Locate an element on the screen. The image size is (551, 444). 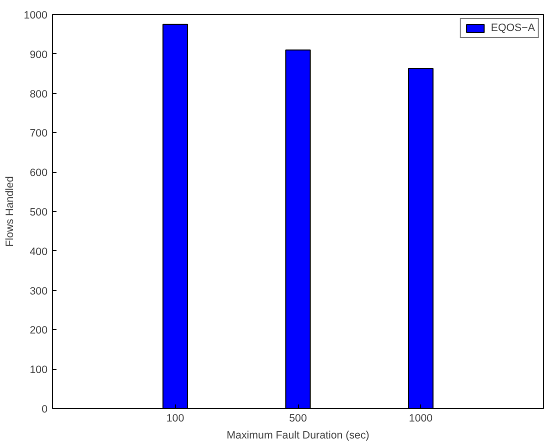
x-tick-label: 100 is located at coordinates (175, 418).